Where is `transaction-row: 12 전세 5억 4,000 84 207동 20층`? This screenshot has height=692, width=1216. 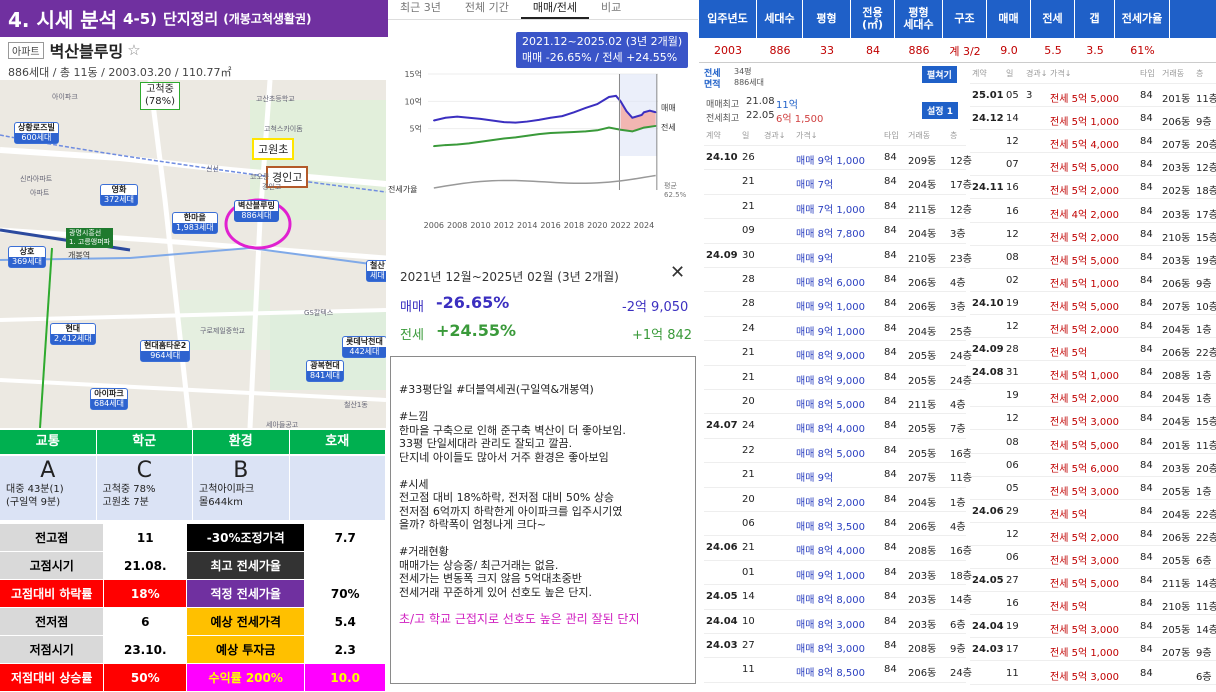
transaction-row: 12 전세 5억 4,000 84 207동 20층 is located at coordinates (1093, 142).